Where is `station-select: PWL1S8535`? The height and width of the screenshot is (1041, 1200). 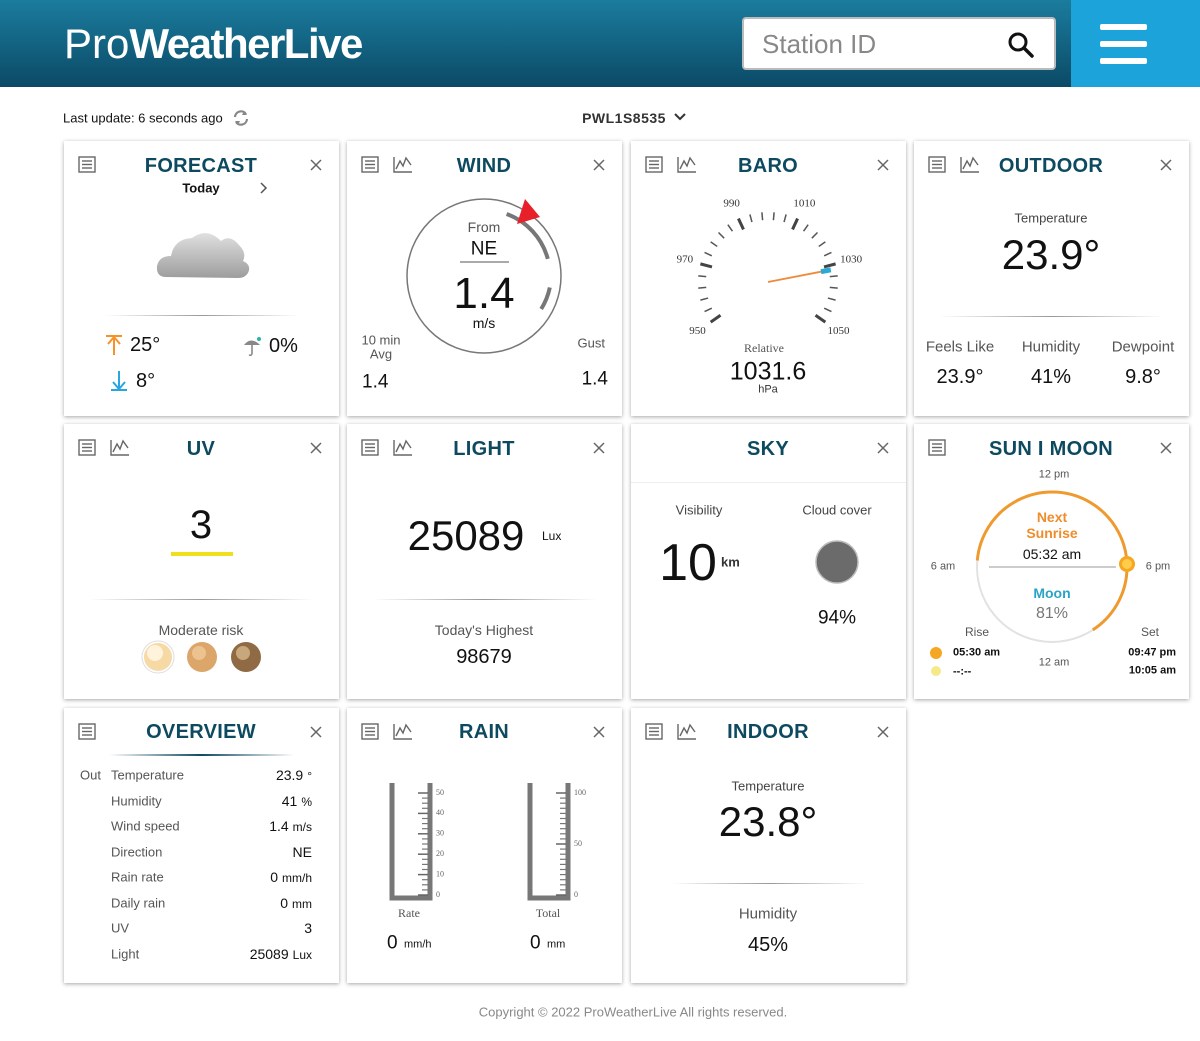 station-select: PWL1S8535 is located at coordinates (624, 118).